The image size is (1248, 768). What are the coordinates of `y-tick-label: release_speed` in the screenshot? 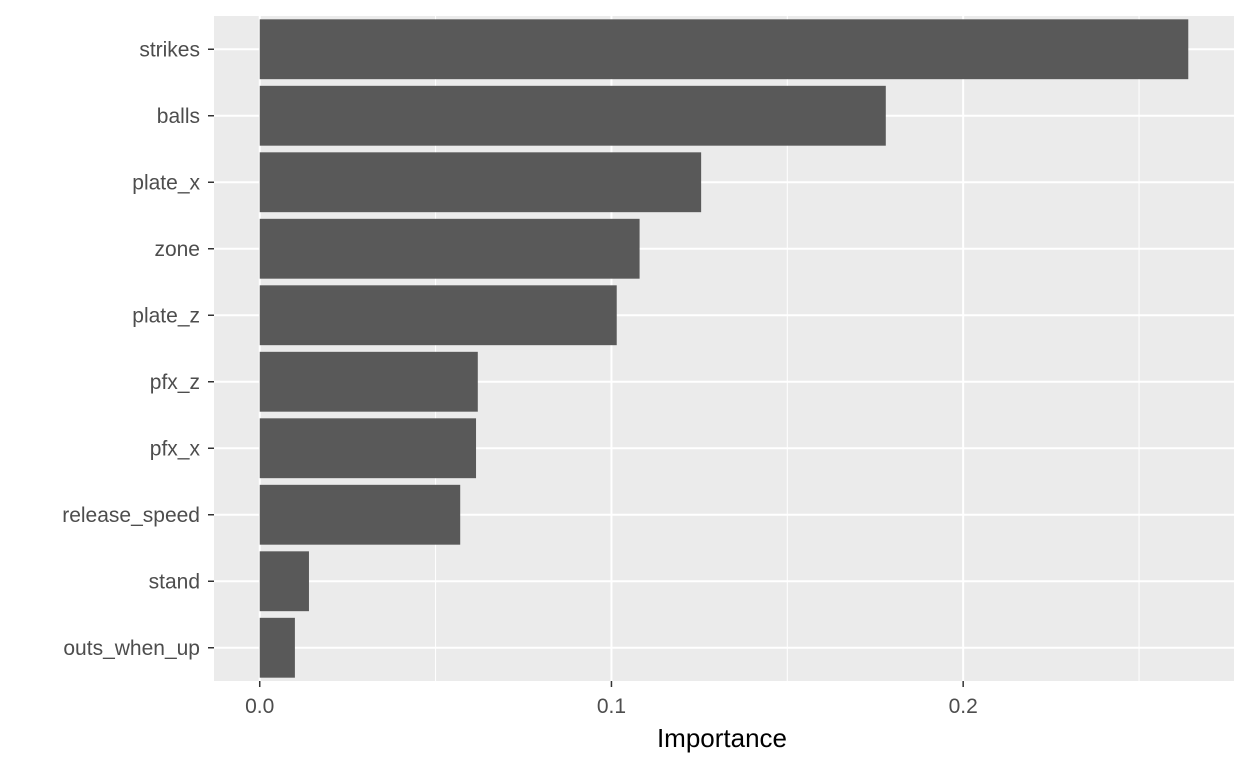 It's located at (131, 515).